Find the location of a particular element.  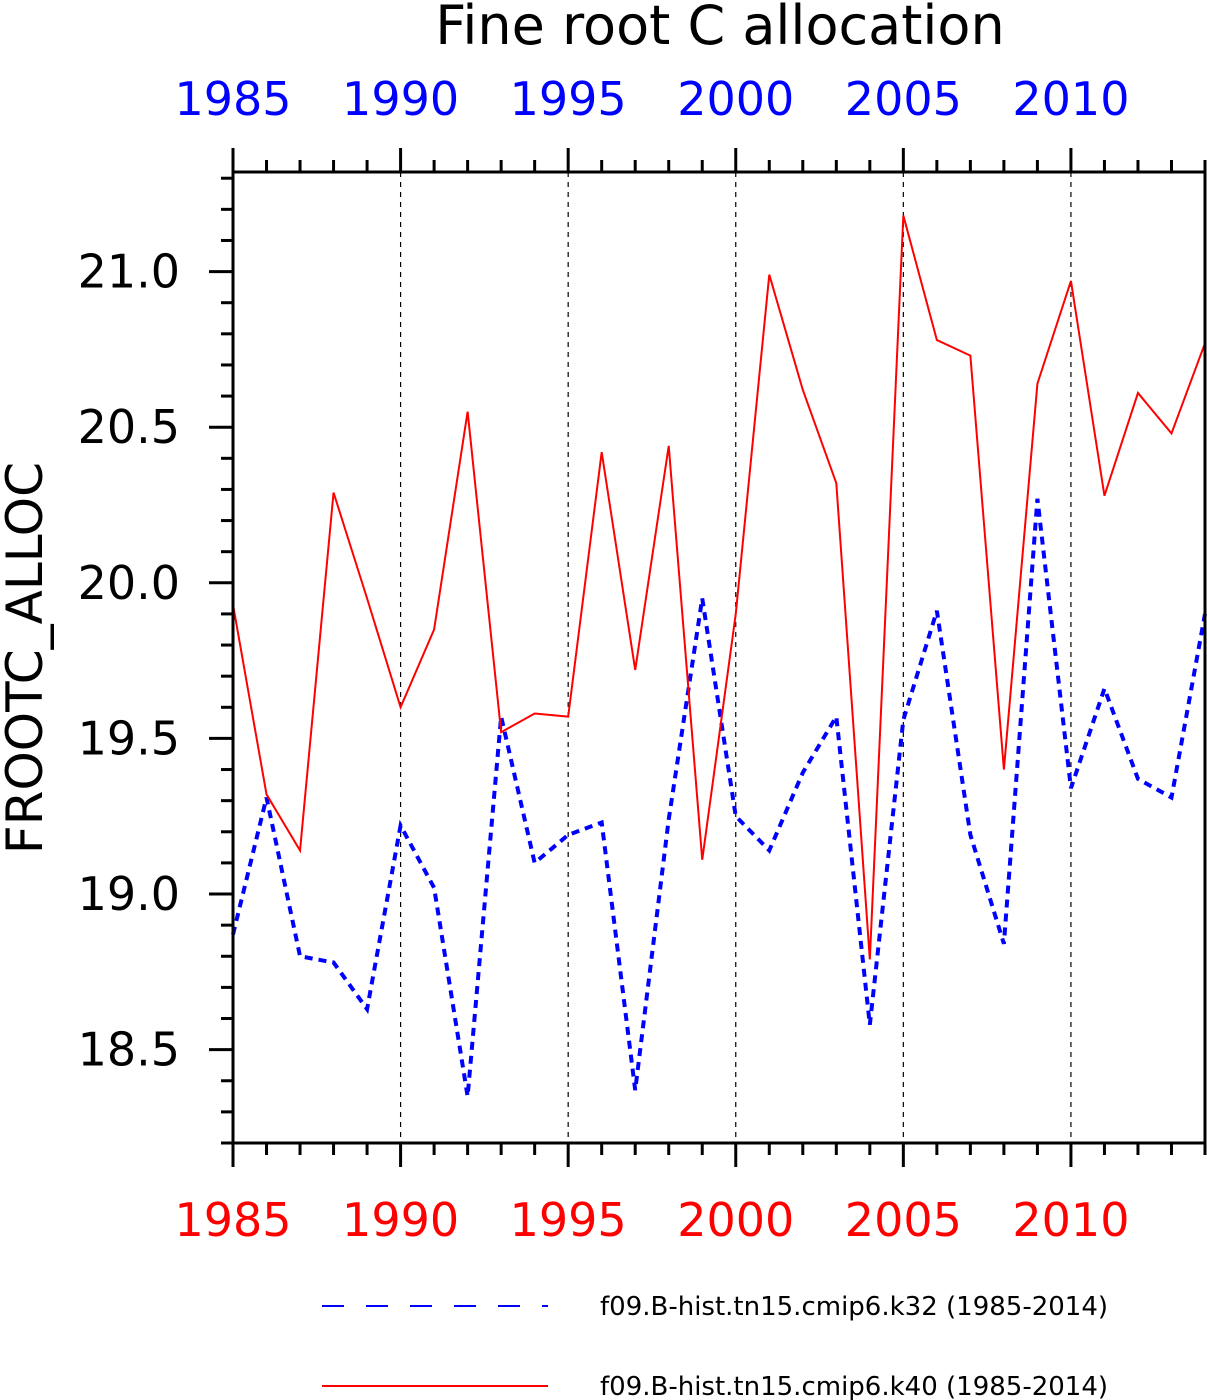

x-tick-label-top: 2005 is located at coordinates (903, 99).